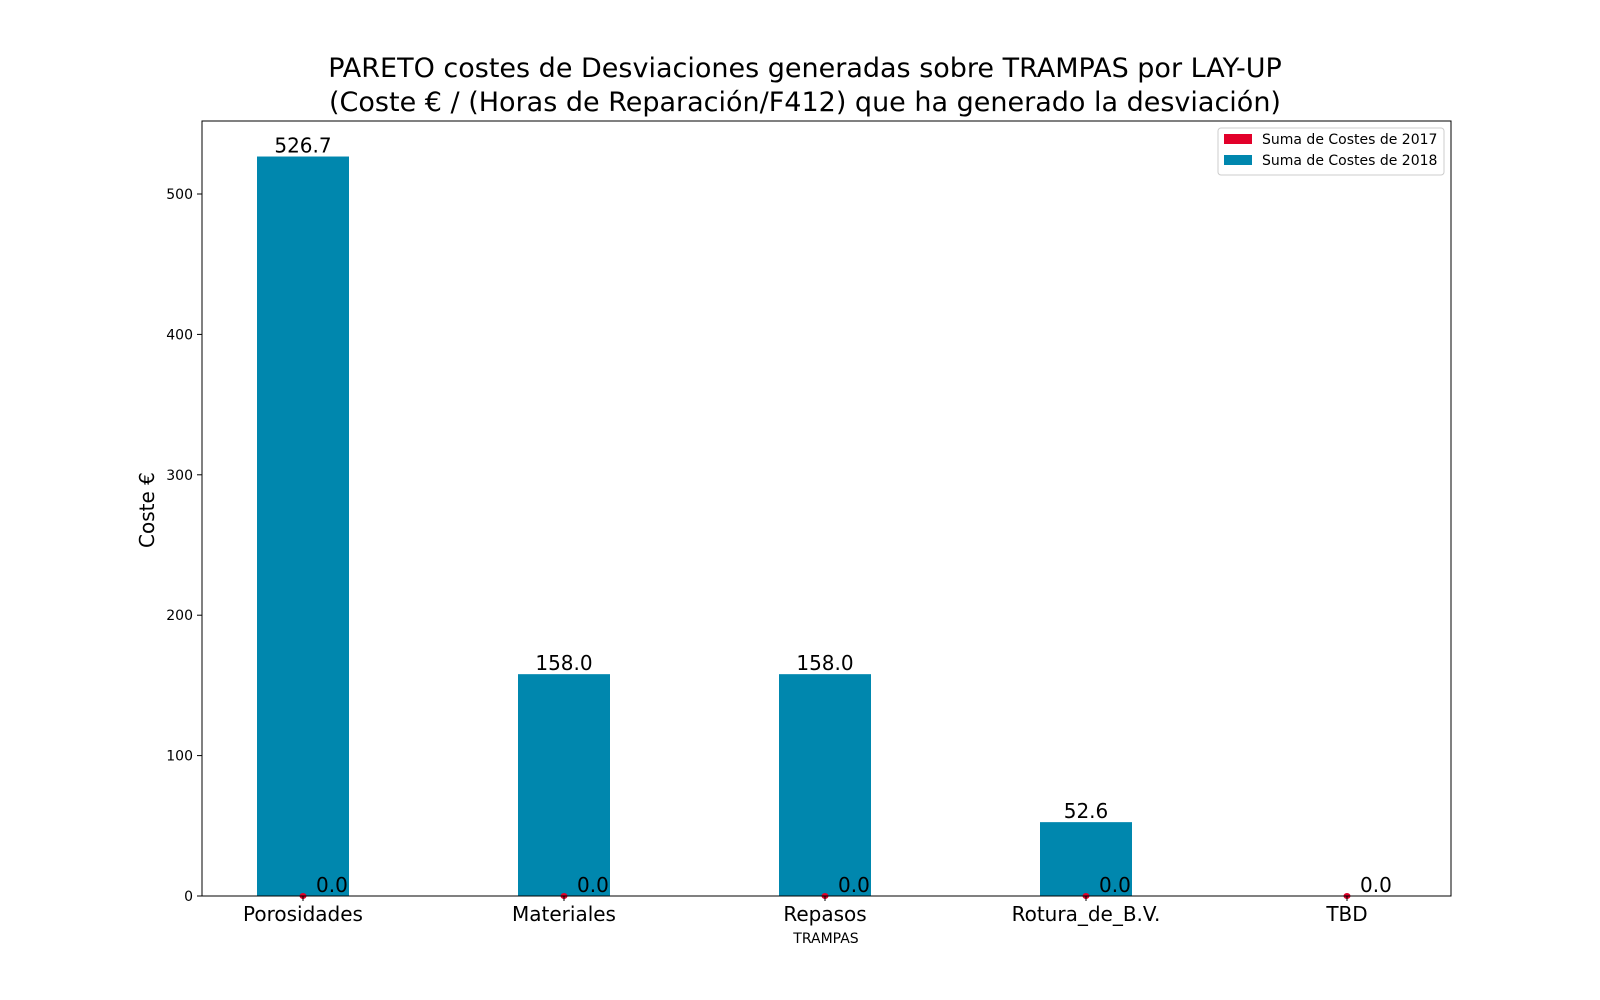  Describe the element at coordinates (824, 663) in the screenshot. I see `data-label-2018-2: 158.0` at that location.